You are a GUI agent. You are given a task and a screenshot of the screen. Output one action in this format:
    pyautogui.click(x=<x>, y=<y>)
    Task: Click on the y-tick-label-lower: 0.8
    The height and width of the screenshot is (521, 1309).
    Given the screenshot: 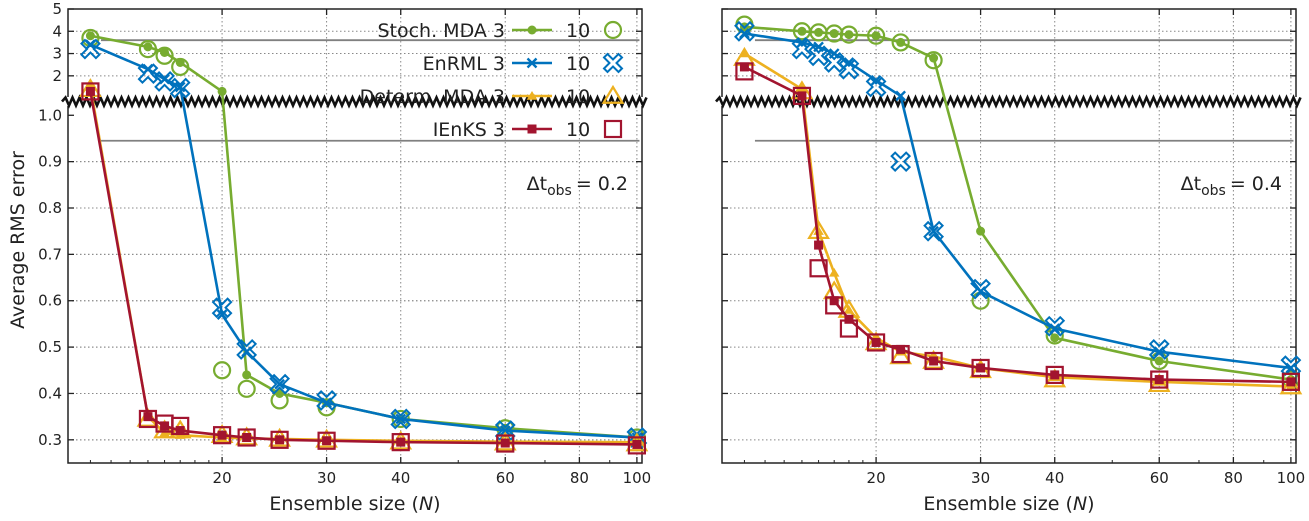 What is the action you would take?
    pyautogui.click(x=50, y=208)
    